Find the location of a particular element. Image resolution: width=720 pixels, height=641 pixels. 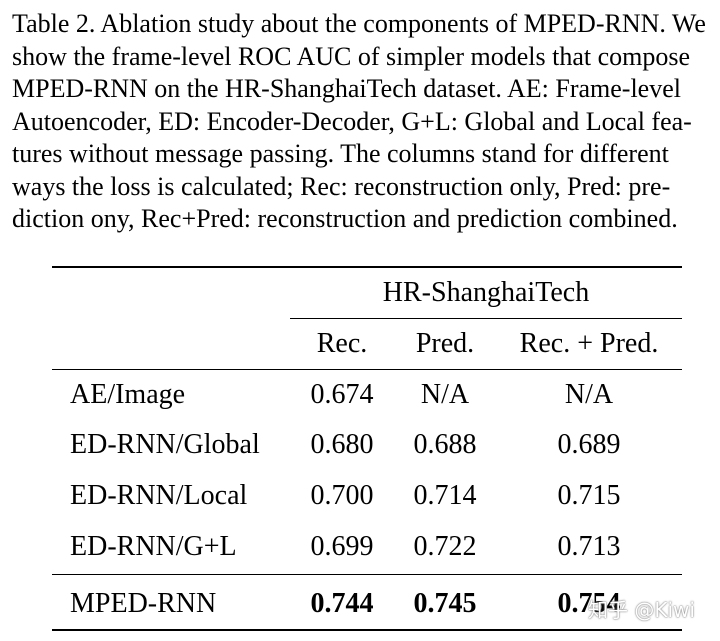

column-header-pred: Pred. is located at coordinates (445, 343).